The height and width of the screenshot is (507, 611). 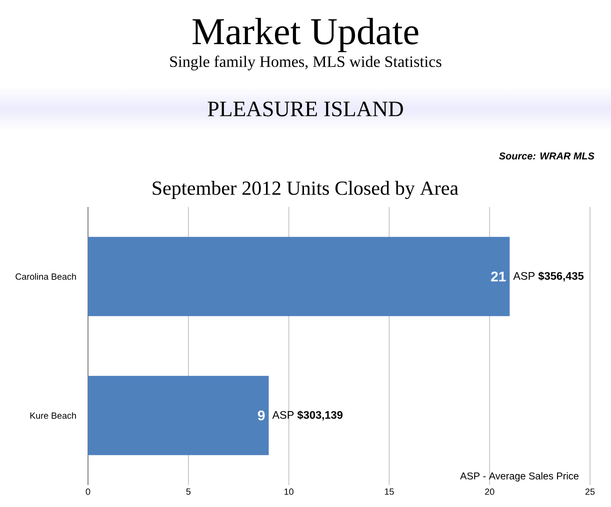 What do you see at coordinates (188, 491) in the screenshot?
I see `x-tick-label: 5` at bounding box center [188, 491].